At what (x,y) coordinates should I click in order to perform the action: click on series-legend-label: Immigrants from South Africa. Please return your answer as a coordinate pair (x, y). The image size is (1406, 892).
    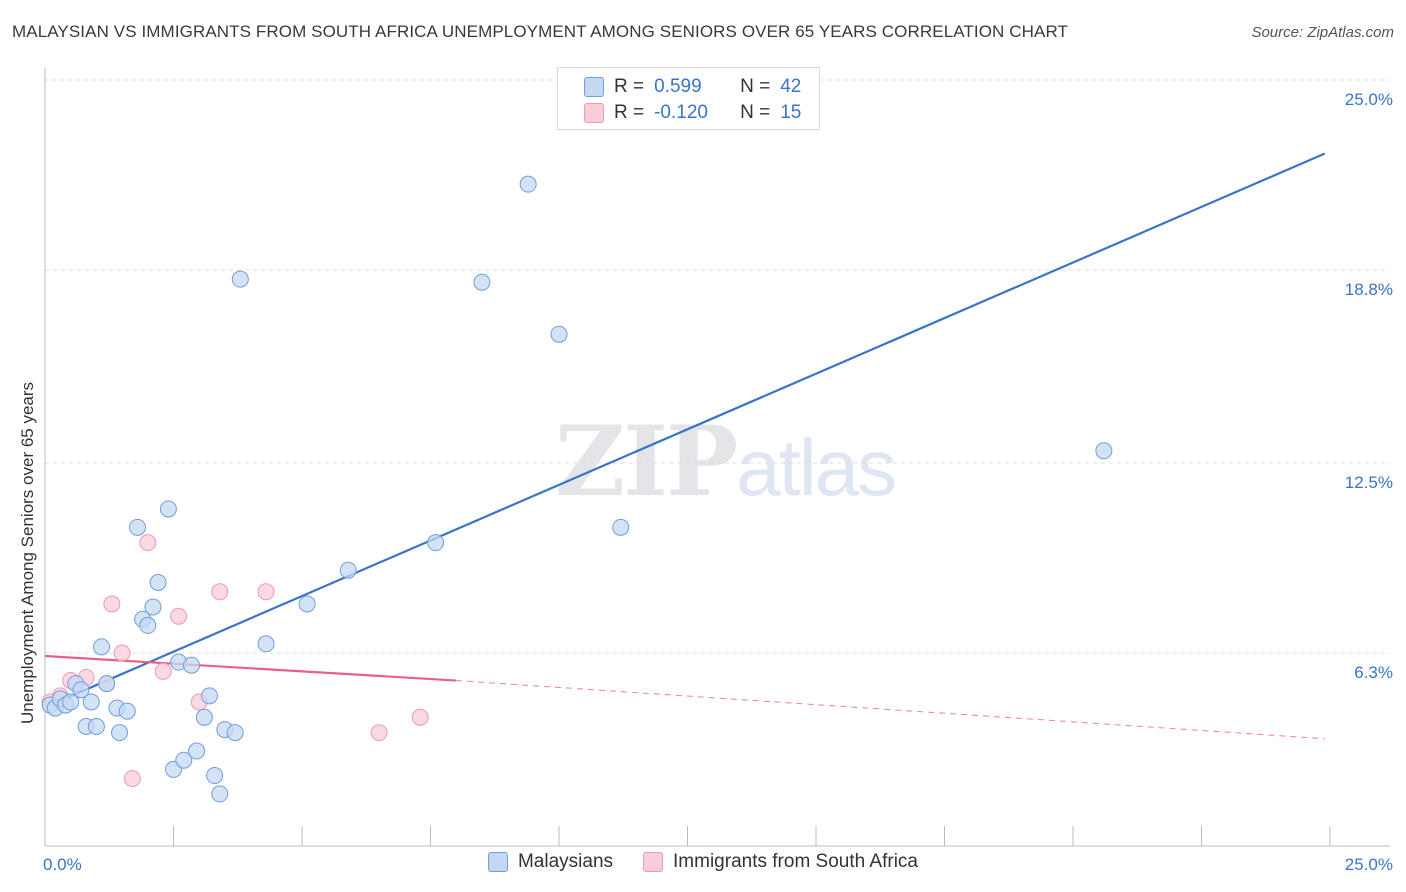
    Looking at the image, I should click on (795, 861).